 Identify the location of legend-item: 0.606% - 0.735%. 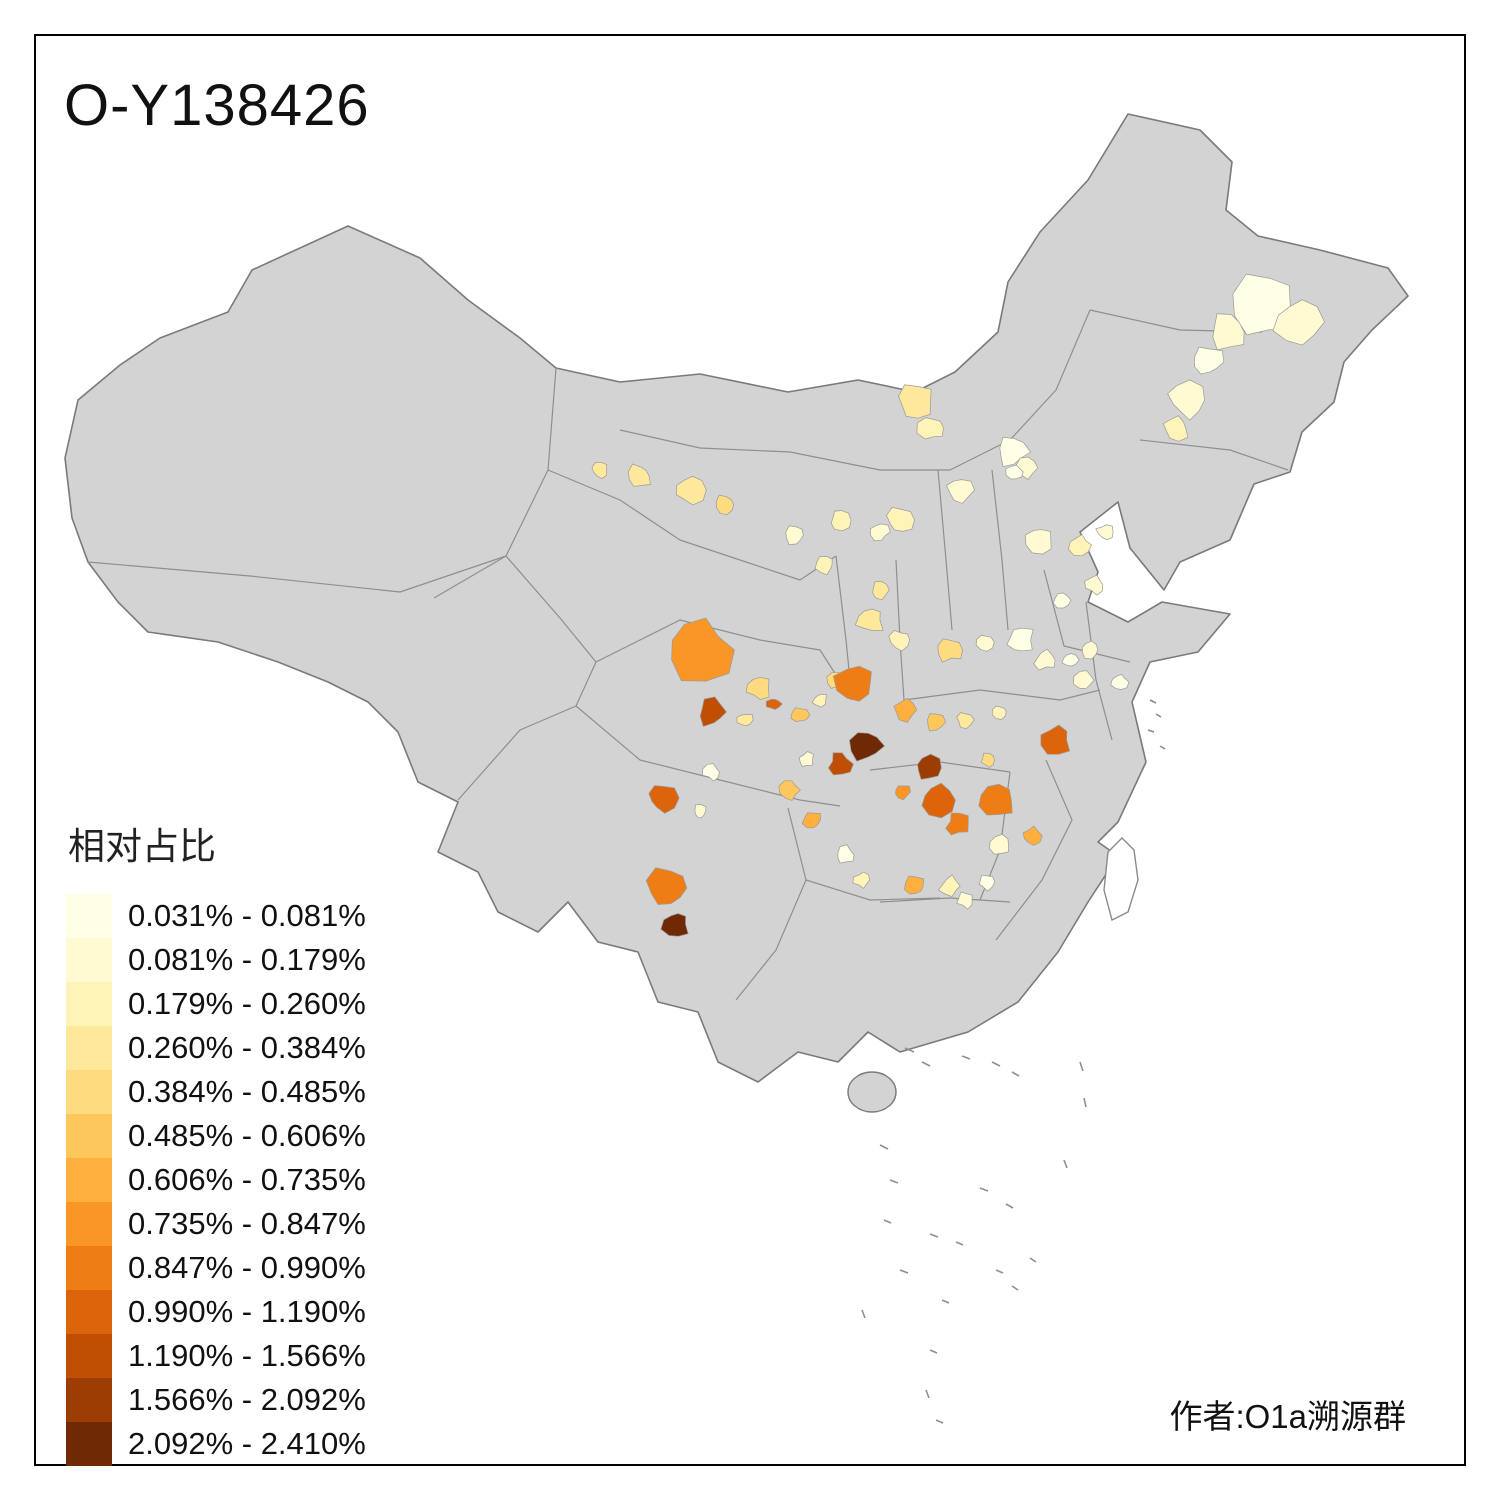
(216, 1180).